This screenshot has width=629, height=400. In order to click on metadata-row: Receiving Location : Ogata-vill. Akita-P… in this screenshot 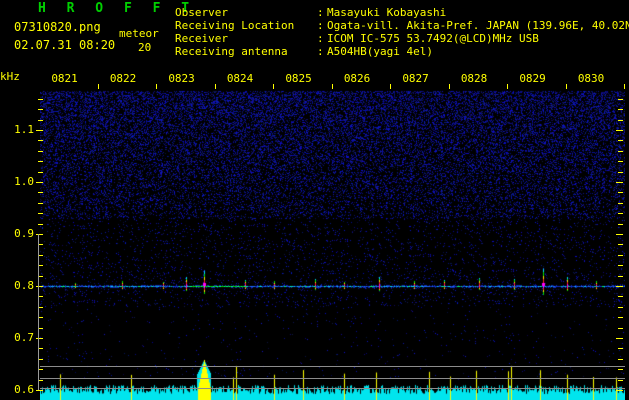, I will do `click(402, 25)`.